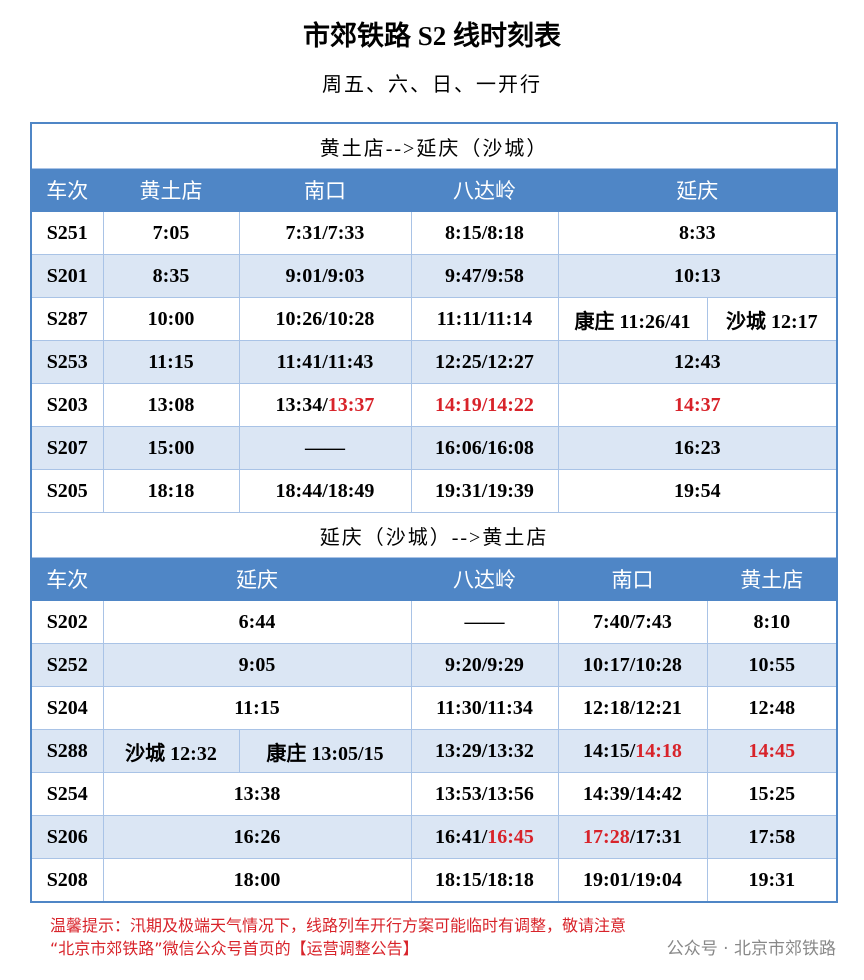  I want to click on cell: S202, so click(67, 622).